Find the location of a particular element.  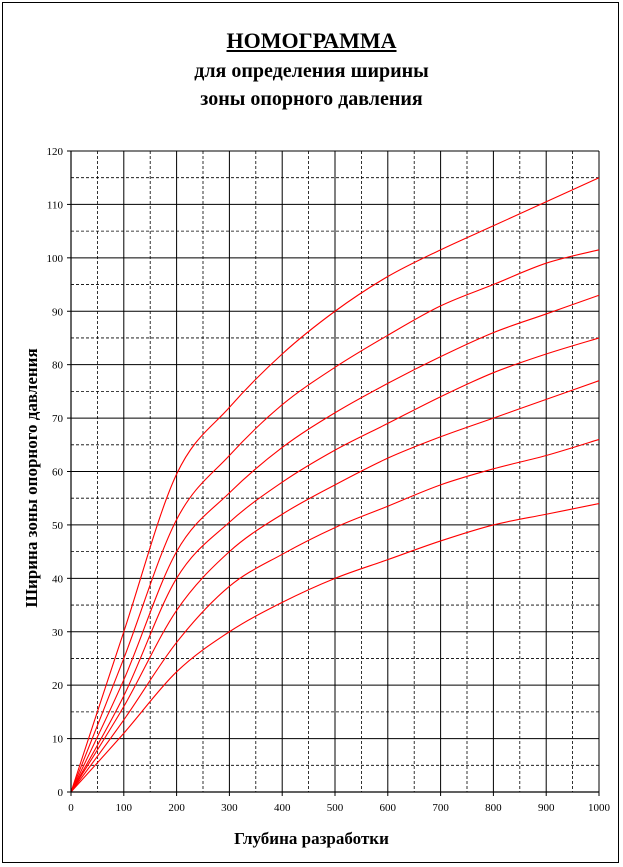

x-tick-label: 900 is located at coordinates (546, 808).